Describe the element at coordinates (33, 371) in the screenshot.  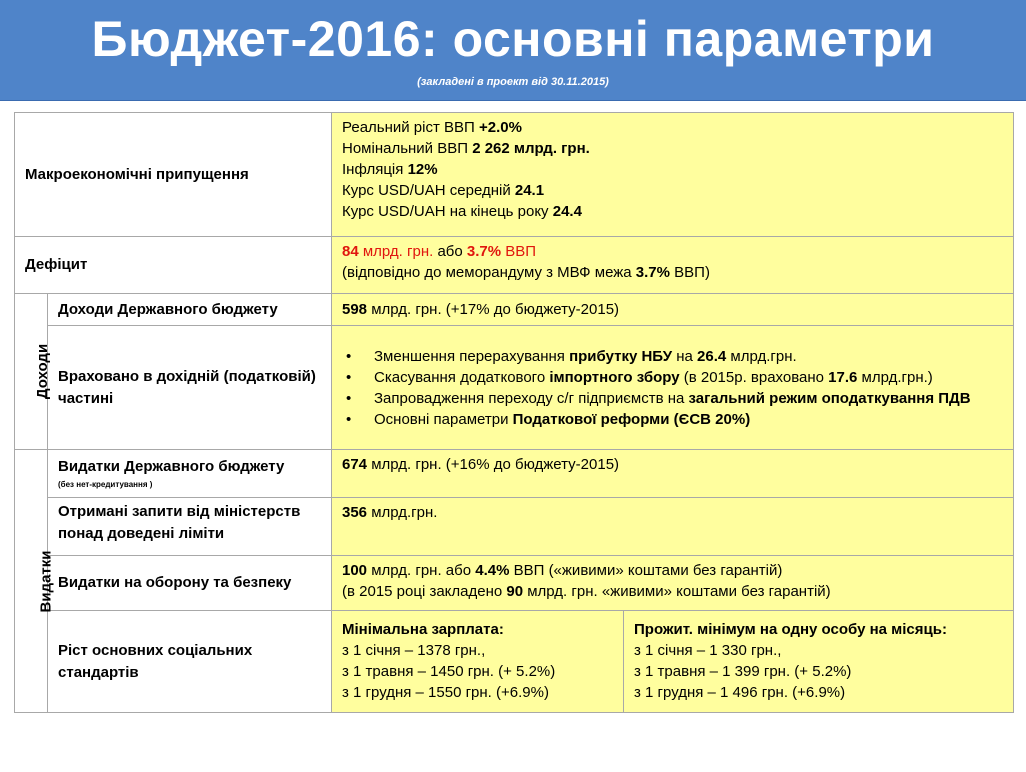
I see `revenue-group-cell: Доходи` at that location.